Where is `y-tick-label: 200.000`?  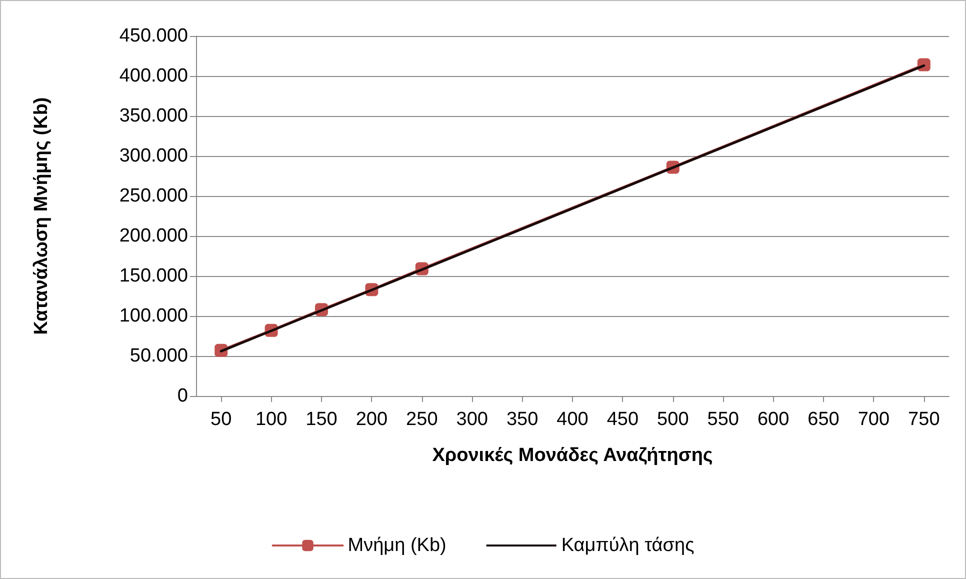 y-tick-label: 200.000 is located at coordinates (153, 236).